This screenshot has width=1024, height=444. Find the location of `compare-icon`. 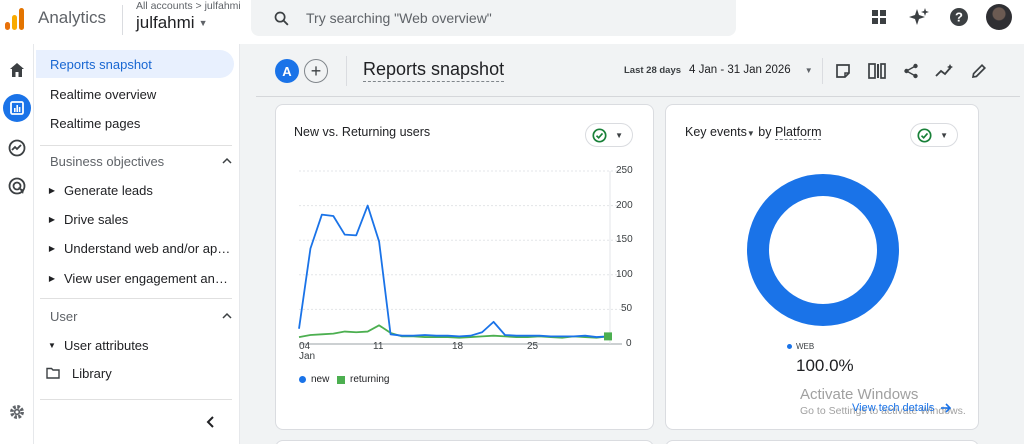

compare-icon is located at coordinates (877, 71).